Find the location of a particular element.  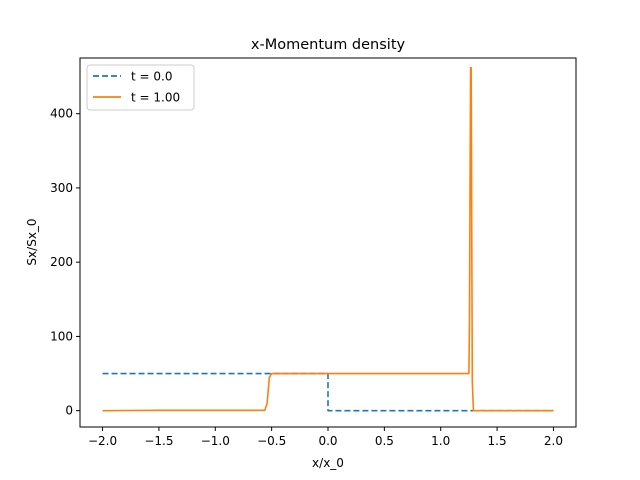

x-axis-label: x/x_0 is located at coordinates (328, 463).